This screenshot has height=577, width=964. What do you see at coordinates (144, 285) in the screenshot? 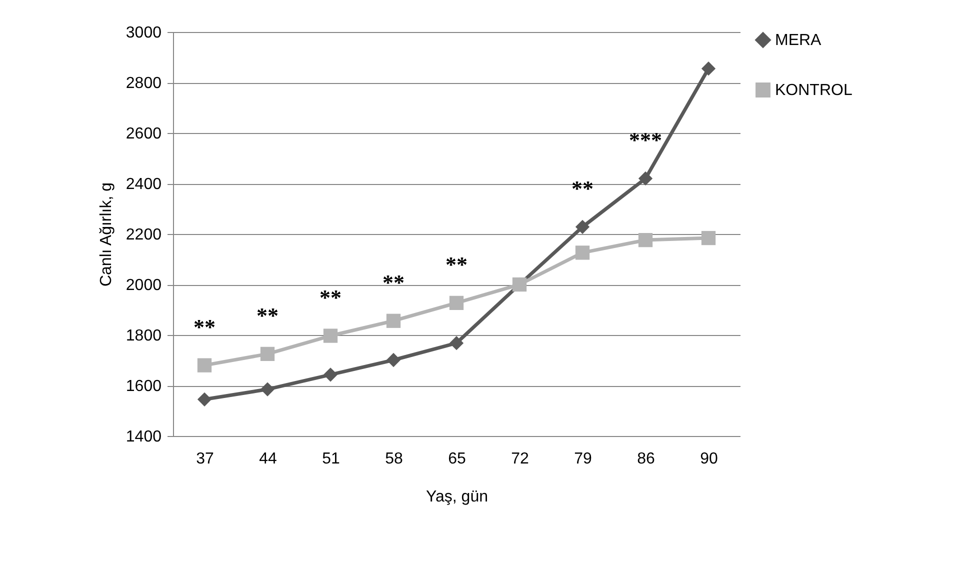
I see `y-tick-label: 2000` at bounding box center [144, 285].